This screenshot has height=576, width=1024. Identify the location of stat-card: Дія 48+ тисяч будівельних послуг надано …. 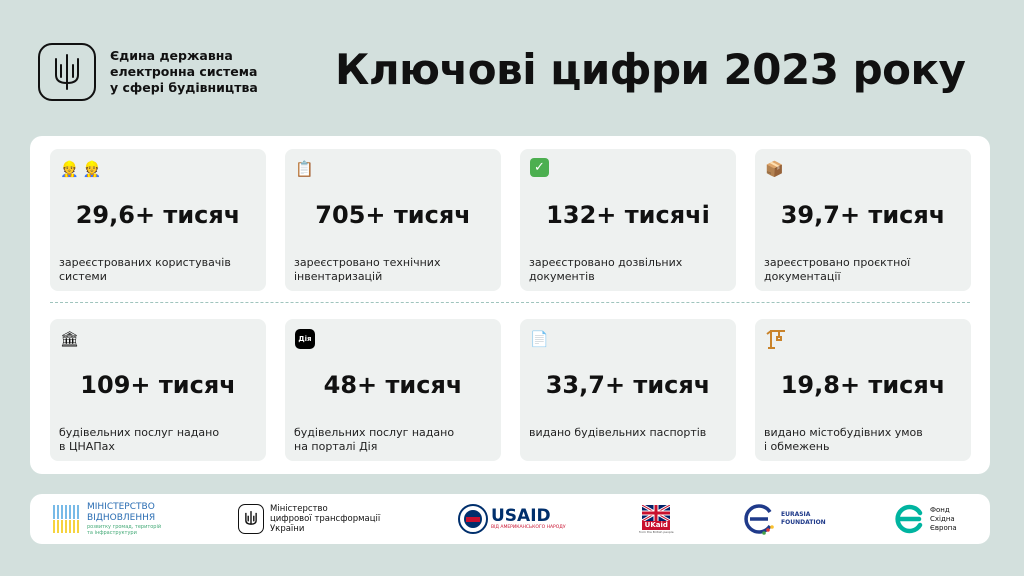
(393, 390).